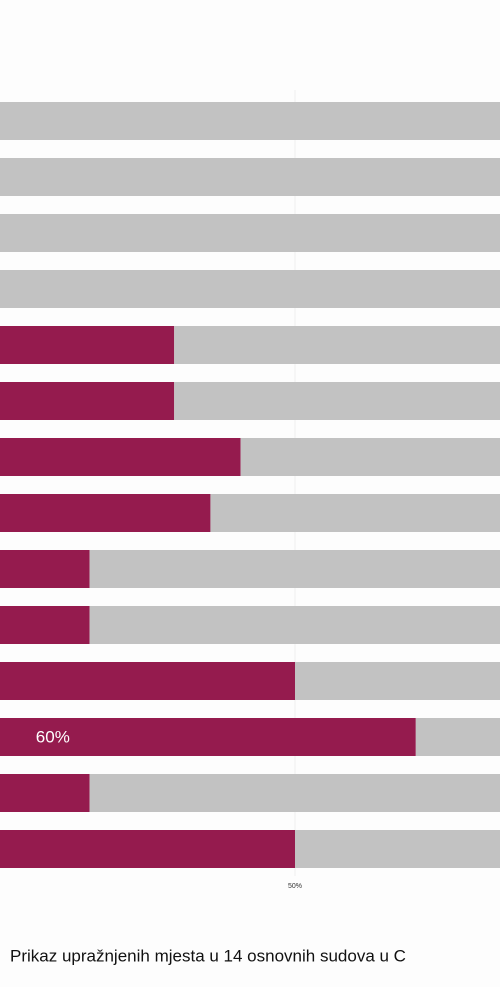 This screenshot has width=500, height=987. Describe the element at coordinates (53, 736) in the screenshot. I see `value-label: 60%` at that location.